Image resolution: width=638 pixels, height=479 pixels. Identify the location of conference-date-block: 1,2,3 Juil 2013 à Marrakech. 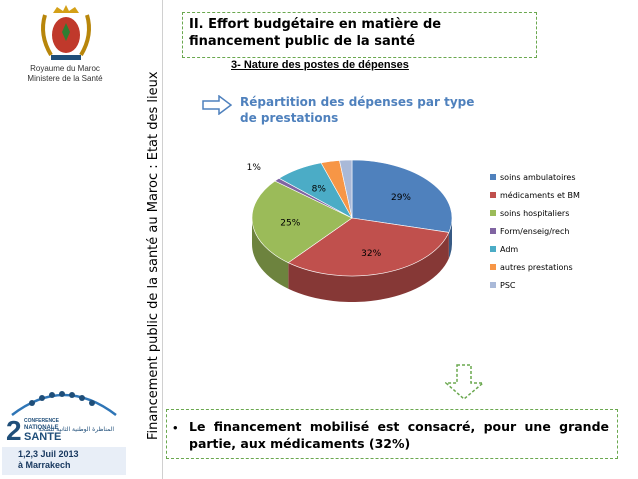
(48, 460).